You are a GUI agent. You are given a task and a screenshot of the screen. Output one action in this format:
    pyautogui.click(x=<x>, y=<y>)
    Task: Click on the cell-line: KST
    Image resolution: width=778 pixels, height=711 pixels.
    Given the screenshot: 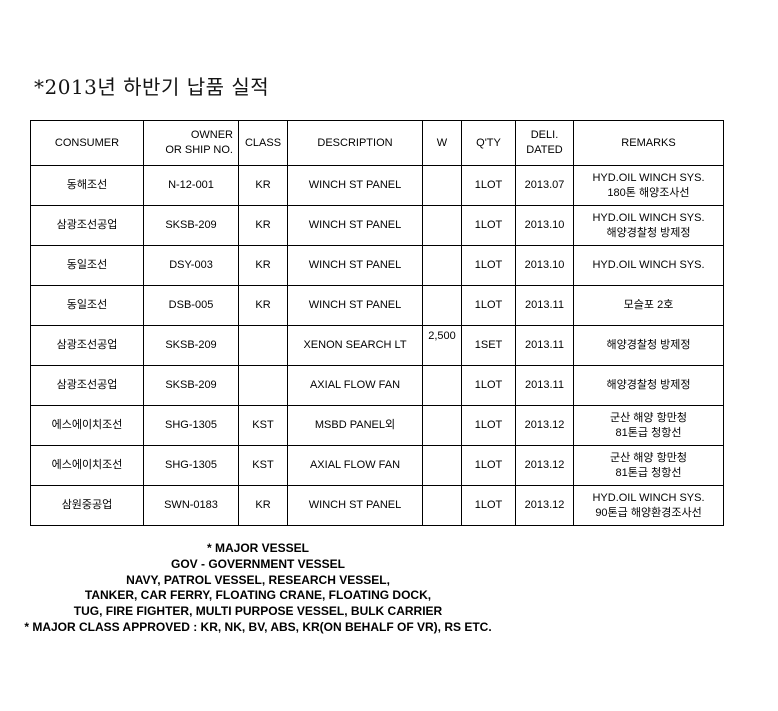 What is the action you would take?
    pyautogui.click(x=263, y=465)
    